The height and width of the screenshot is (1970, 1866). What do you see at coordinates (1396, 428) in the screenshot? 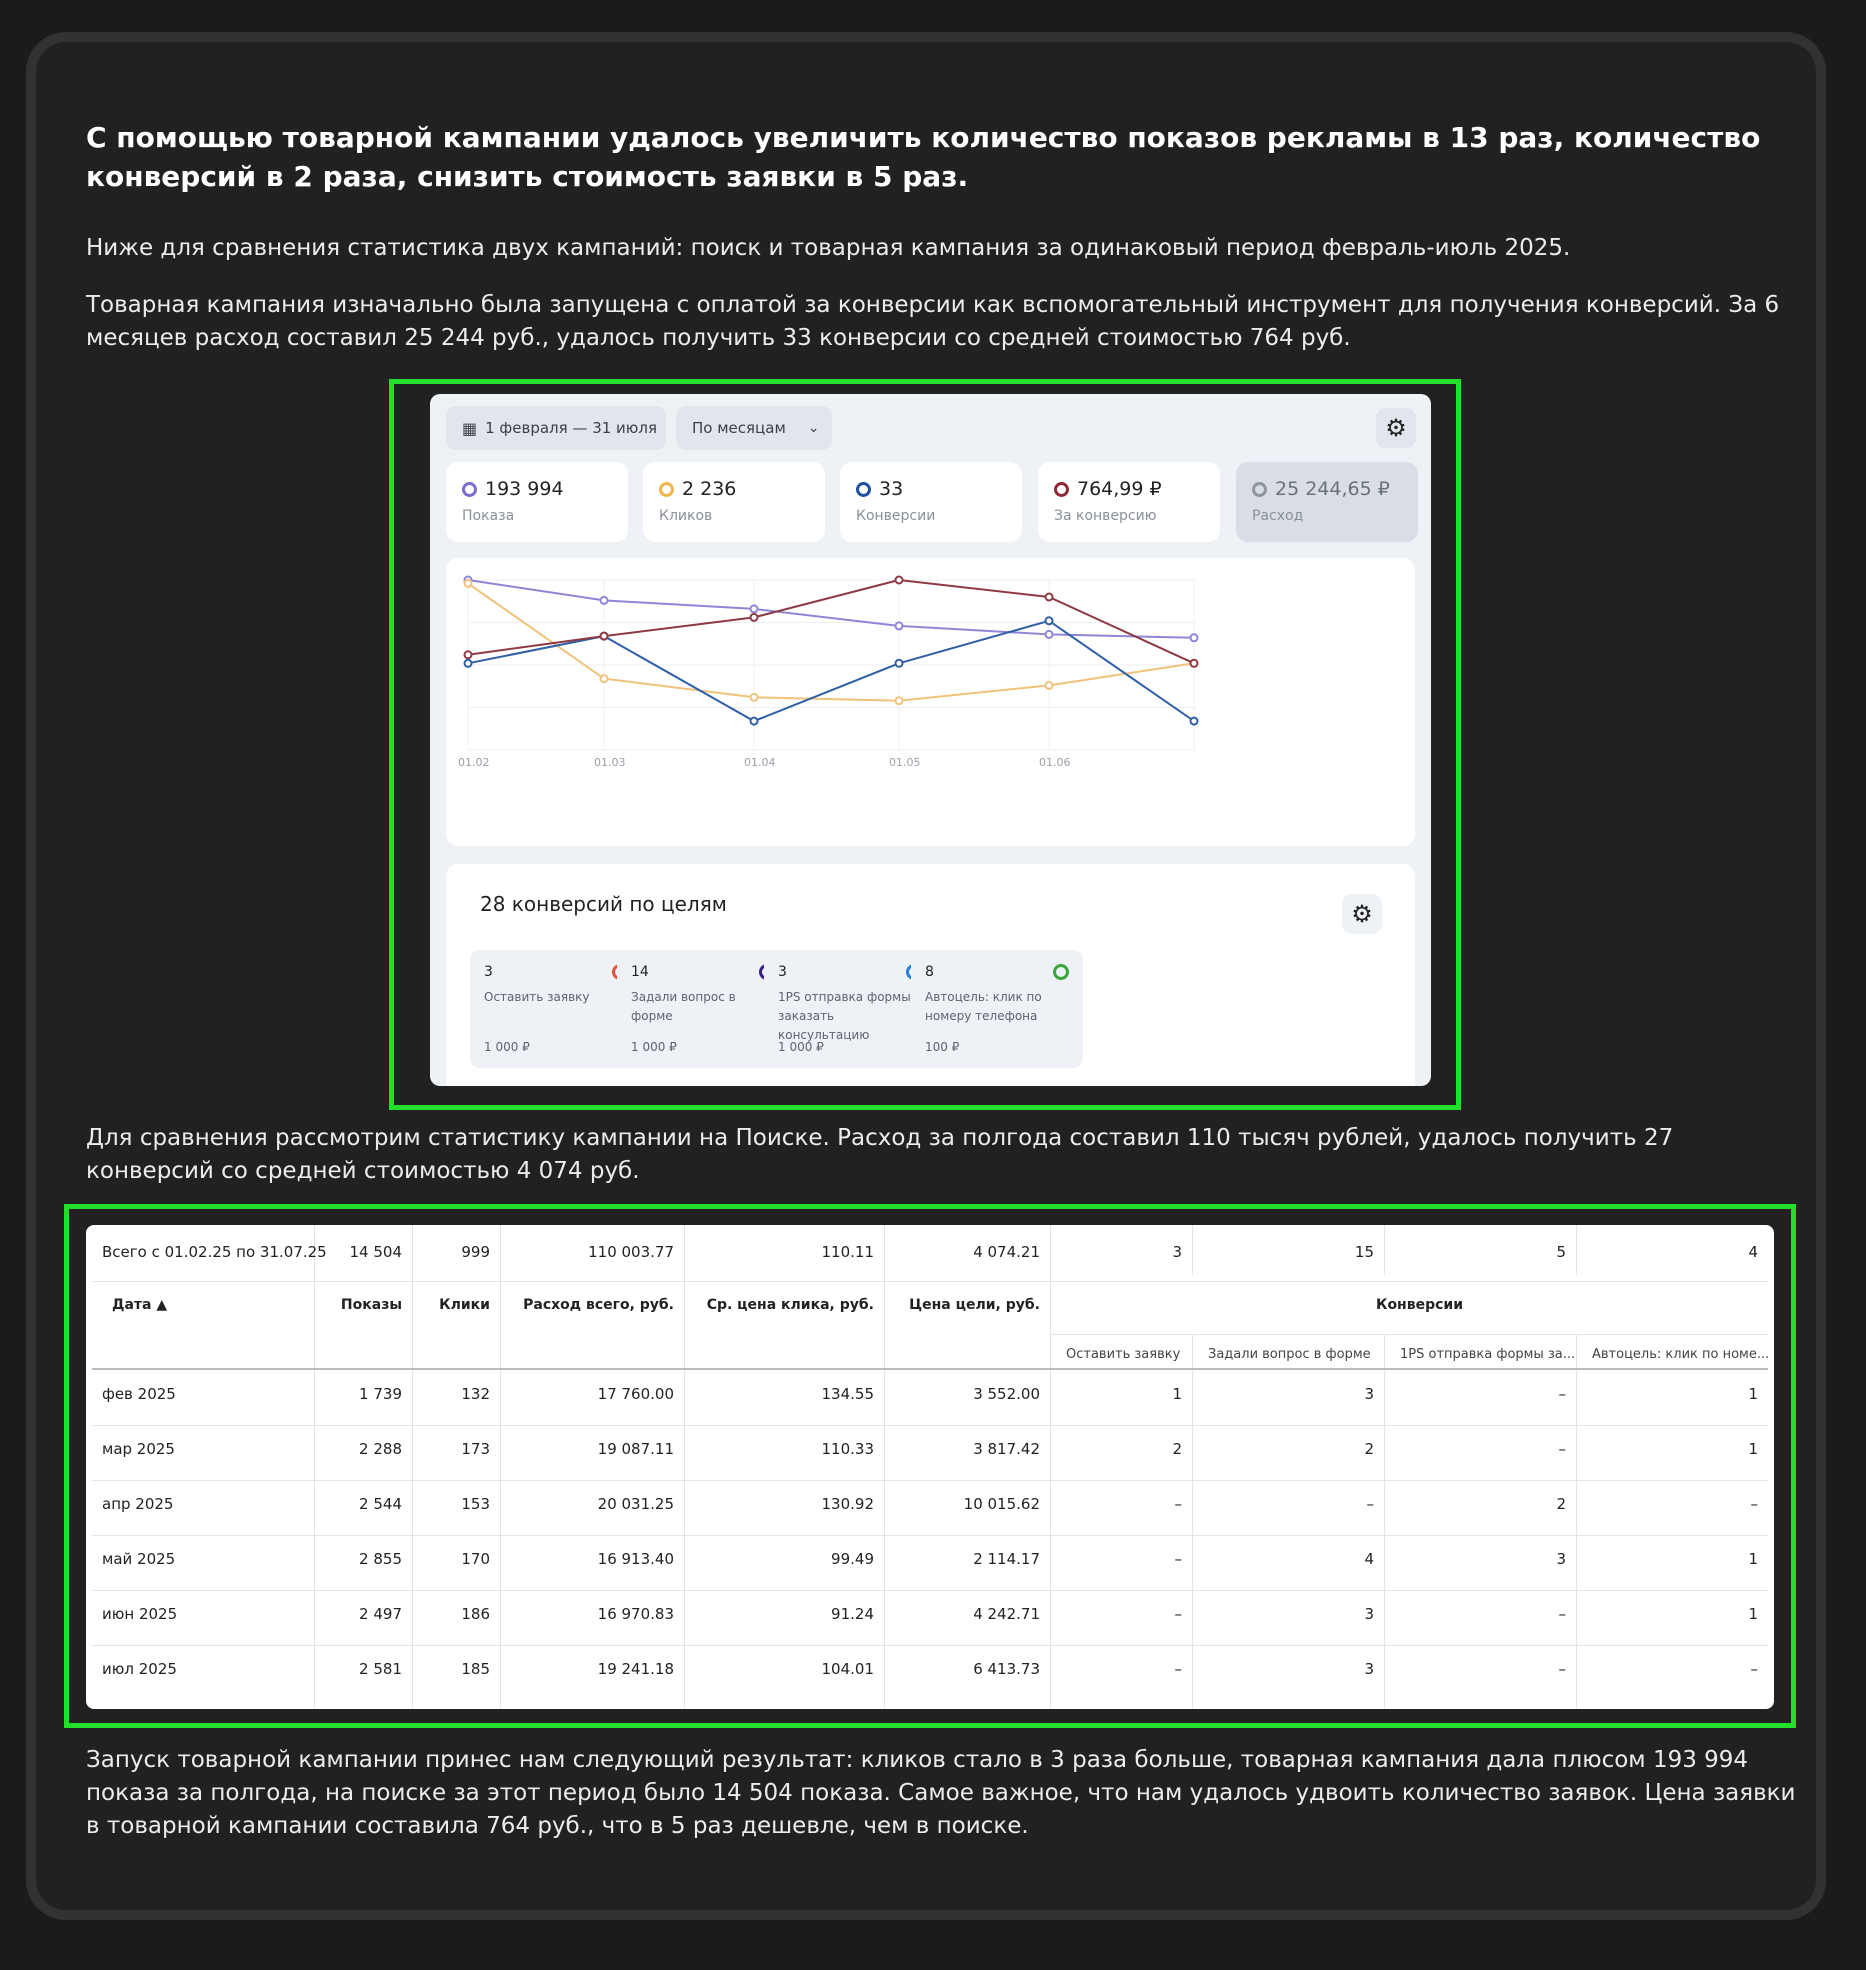
I see `gear-icon: ⚙` at bounding box center [1396, 428].